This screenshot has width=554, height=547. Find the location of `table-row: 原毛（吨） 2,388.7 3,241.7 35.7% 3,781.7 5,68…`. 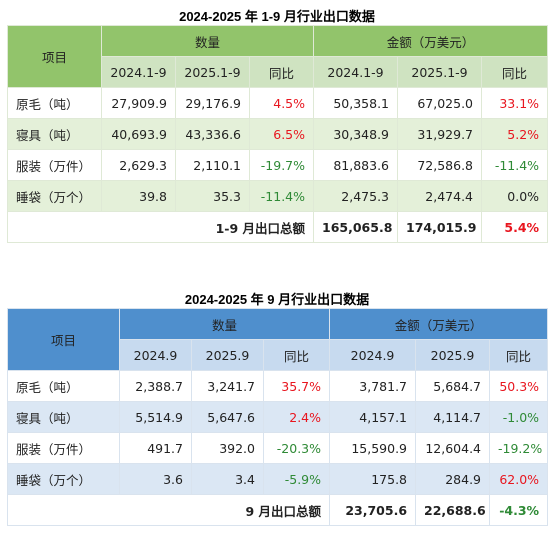

table-row: 原毛（吨） 2,388.7 3,241.7 35.7% 3,781.7 5,68… is located at coordinates (278, 386).